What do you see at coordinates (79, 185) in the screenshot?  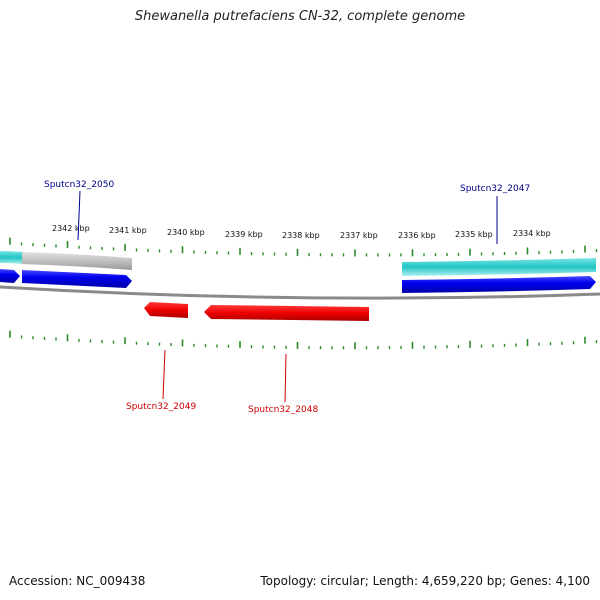 I see `gene-label-sputcn32-2050: Sputcn32_2050` at bounding box center [79, 185].